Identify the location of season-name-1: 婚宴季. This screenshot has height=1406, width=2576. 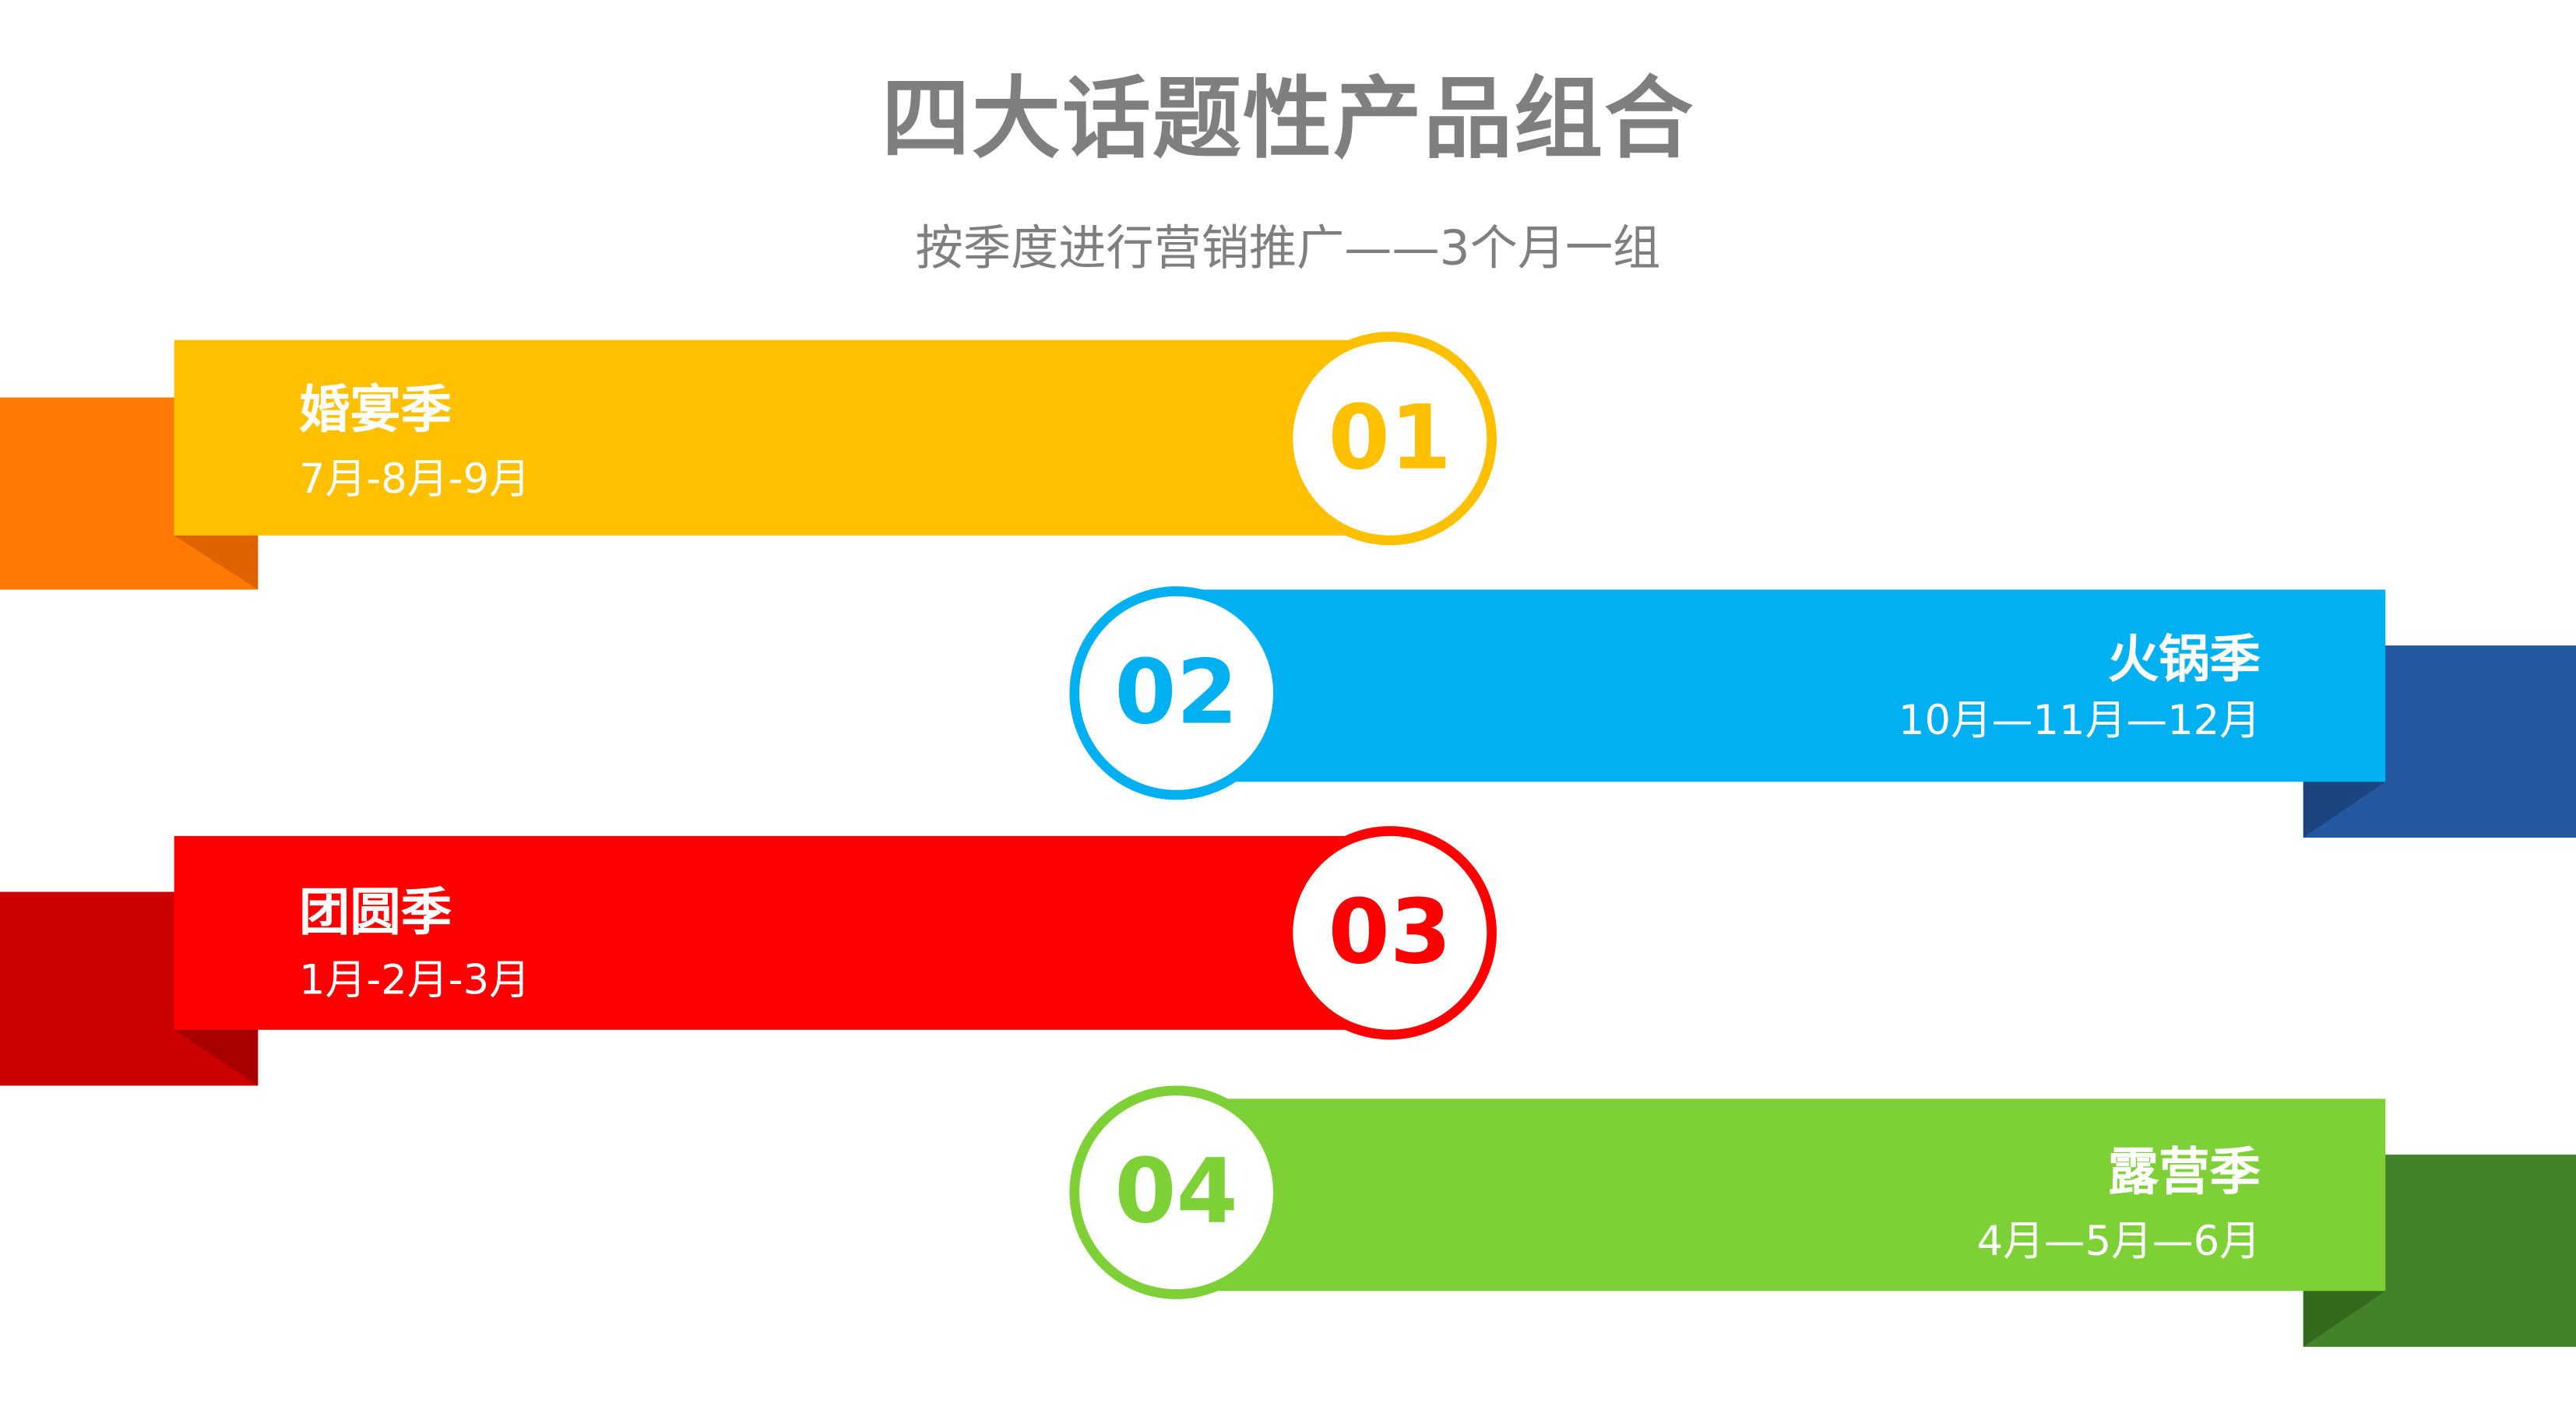
(375, 411).